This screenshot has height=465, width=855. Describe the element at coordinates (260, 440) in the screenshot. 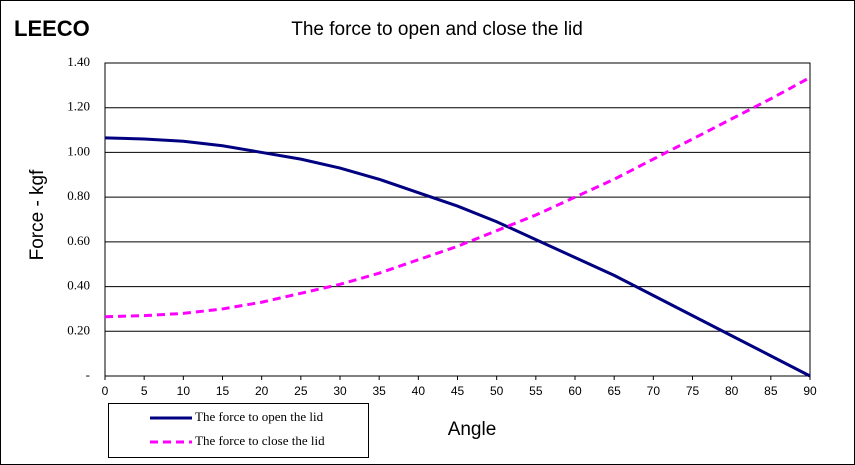

I see `legend-label: The force to close the lid` at that location.